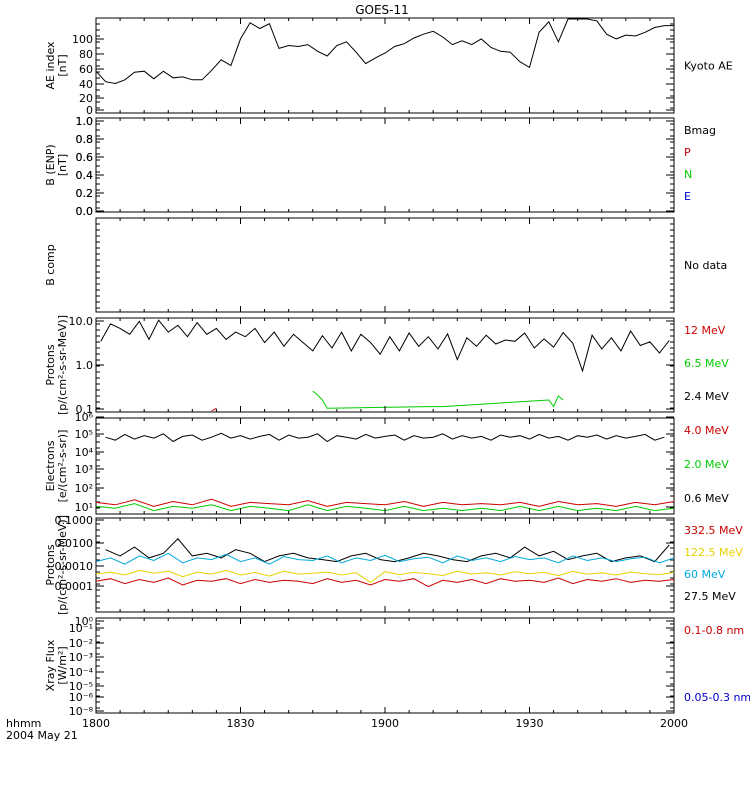 This screenshot has width=750, height=800. Describe the element at coordinates (700, 130) in the screenshot. I see `legend-item: Bmag` at that location.